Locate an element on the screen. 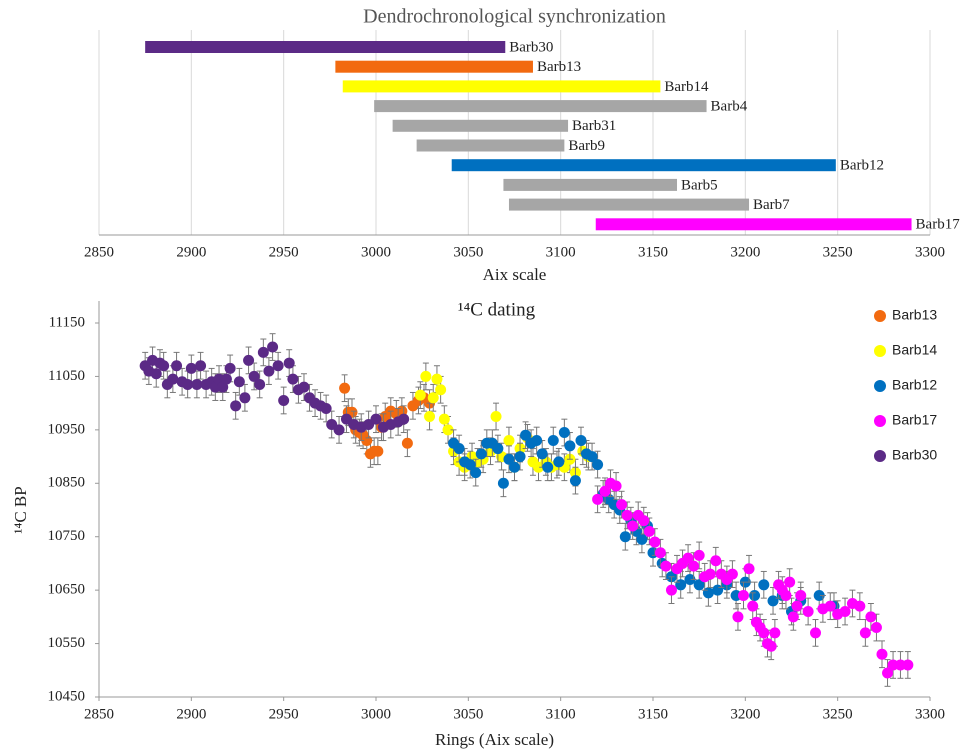 The image size is (973, 752). x-tick-label: 3000 is located at coordinates (376, 252).